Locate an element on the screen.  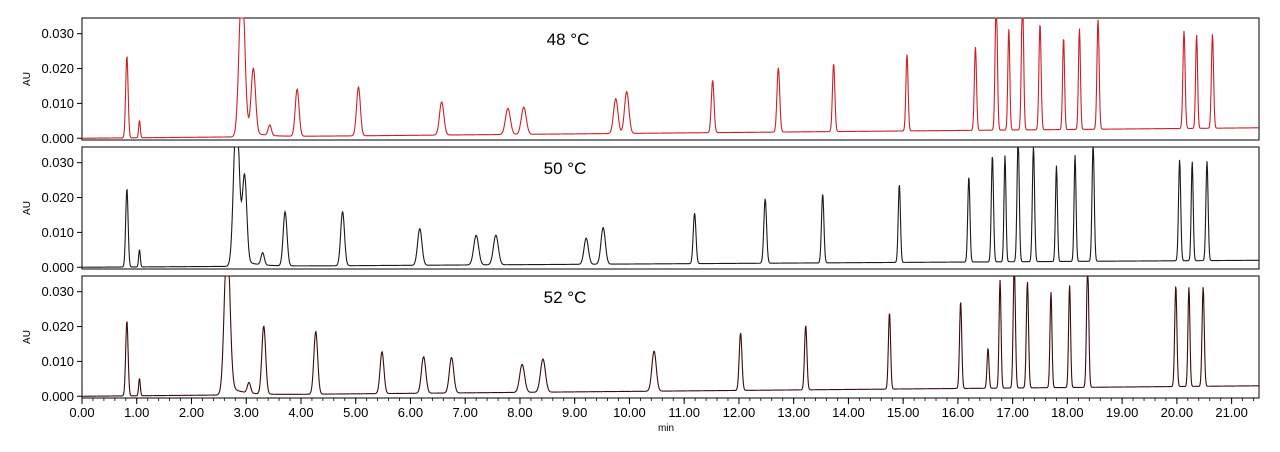
x-axis-label: min is located at coordinates (666, 428).